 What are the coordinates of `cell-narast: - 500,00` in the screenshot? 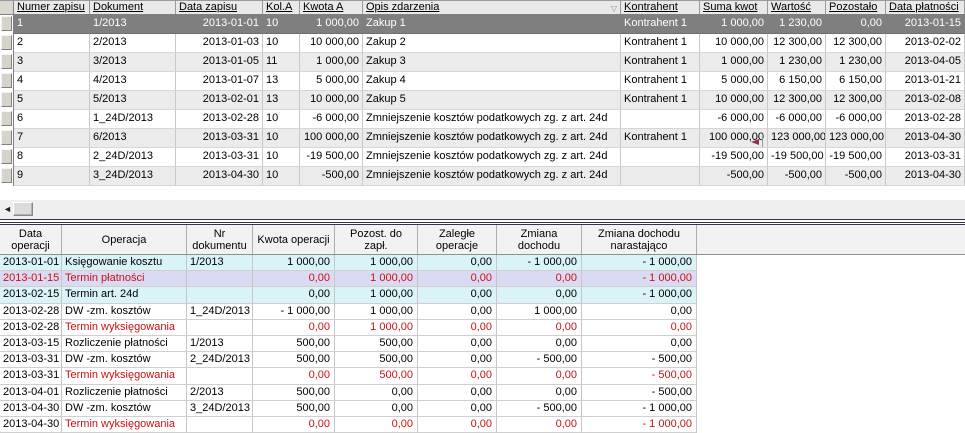 It's located at (639, 376).